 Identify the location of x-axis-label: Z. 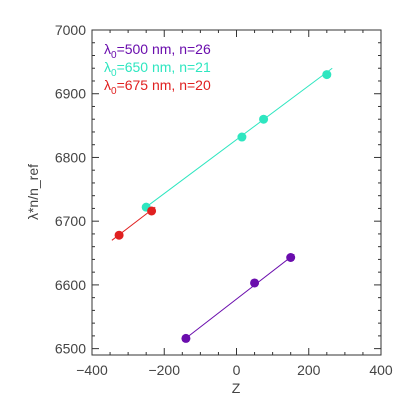
(236, 388).